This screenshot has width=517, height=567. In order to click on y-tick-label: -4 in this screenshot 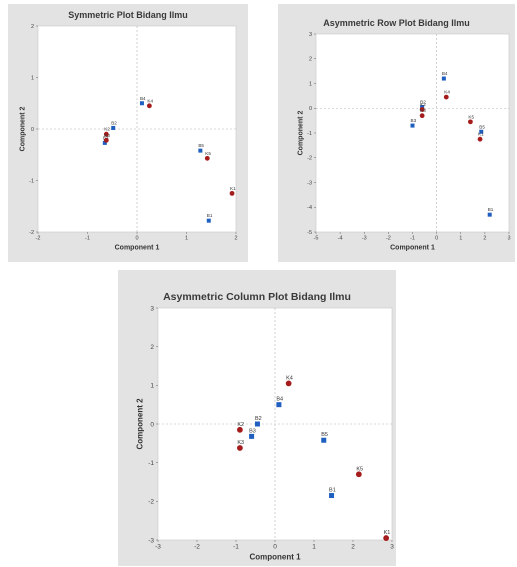, I will do `click(309, 208)`.